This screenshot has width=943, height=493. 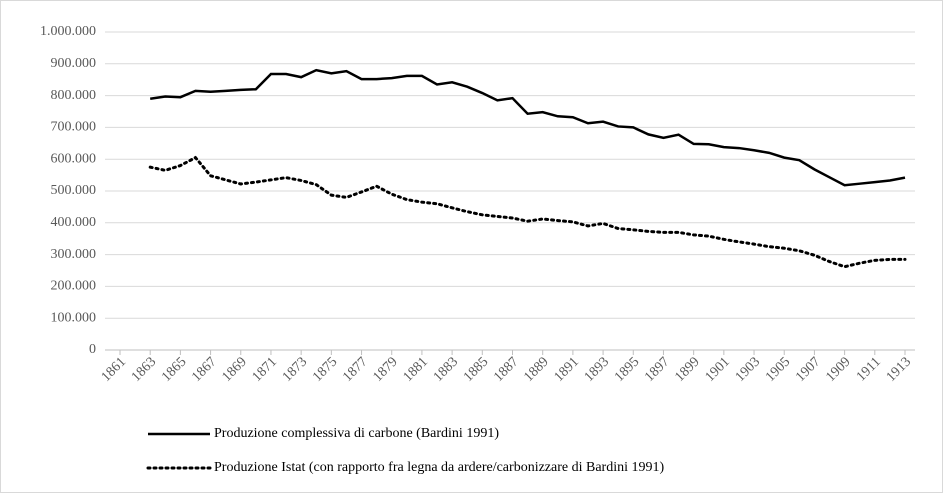 What do you see at coordinates (74, 222) in the screenshot?
I see `y-tick-label: 400.000` at bounding box center [74, 222].